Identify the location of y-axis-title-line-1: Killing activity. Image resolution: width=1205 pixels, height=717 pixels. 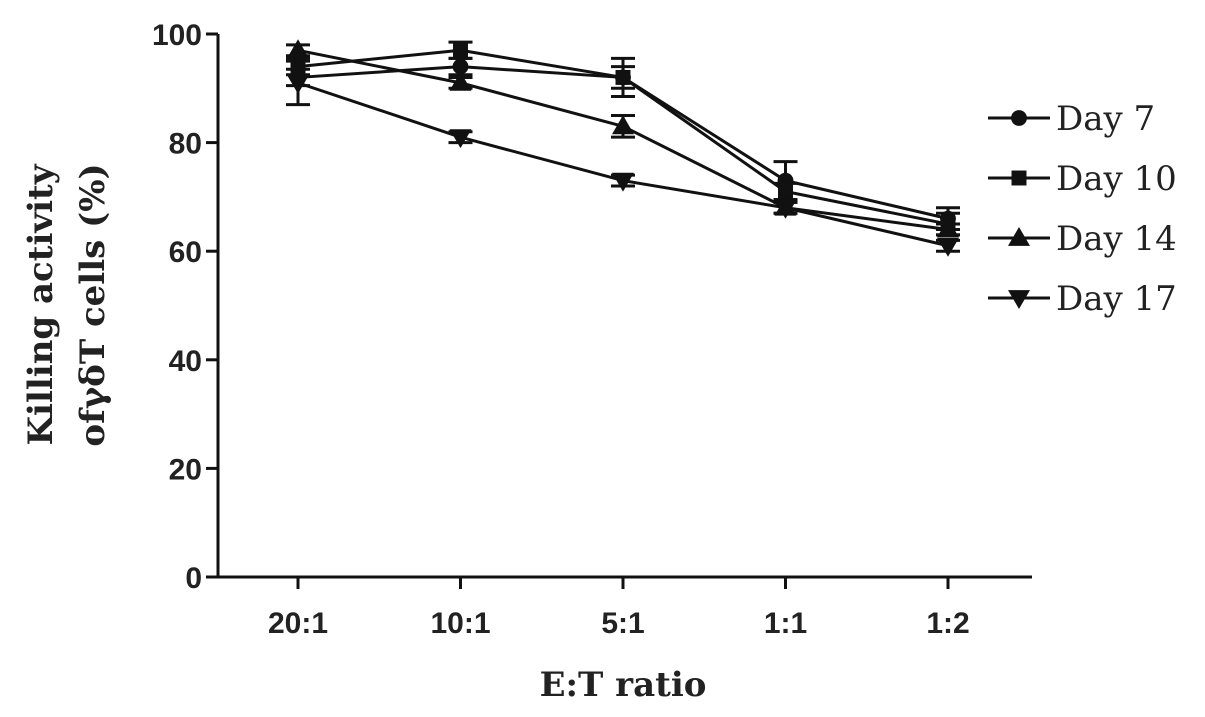
(41, 304).